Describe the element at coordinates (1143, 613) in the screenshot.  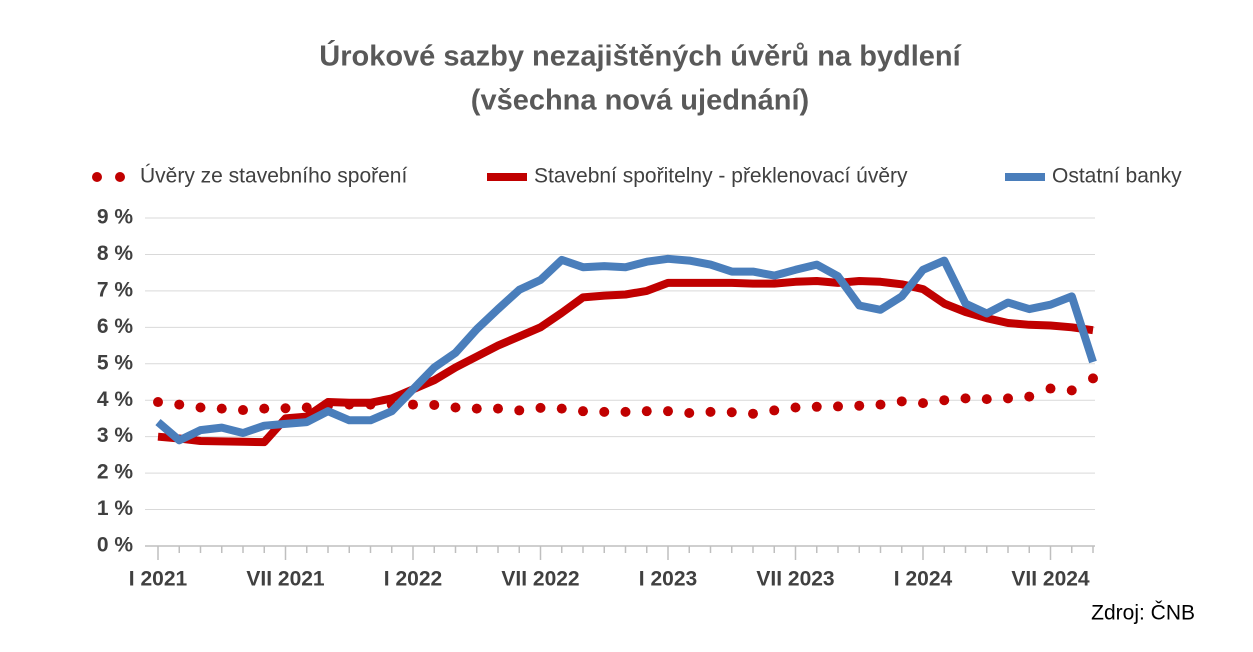
I see `source-note: Zdroj: ČNB` at that location.